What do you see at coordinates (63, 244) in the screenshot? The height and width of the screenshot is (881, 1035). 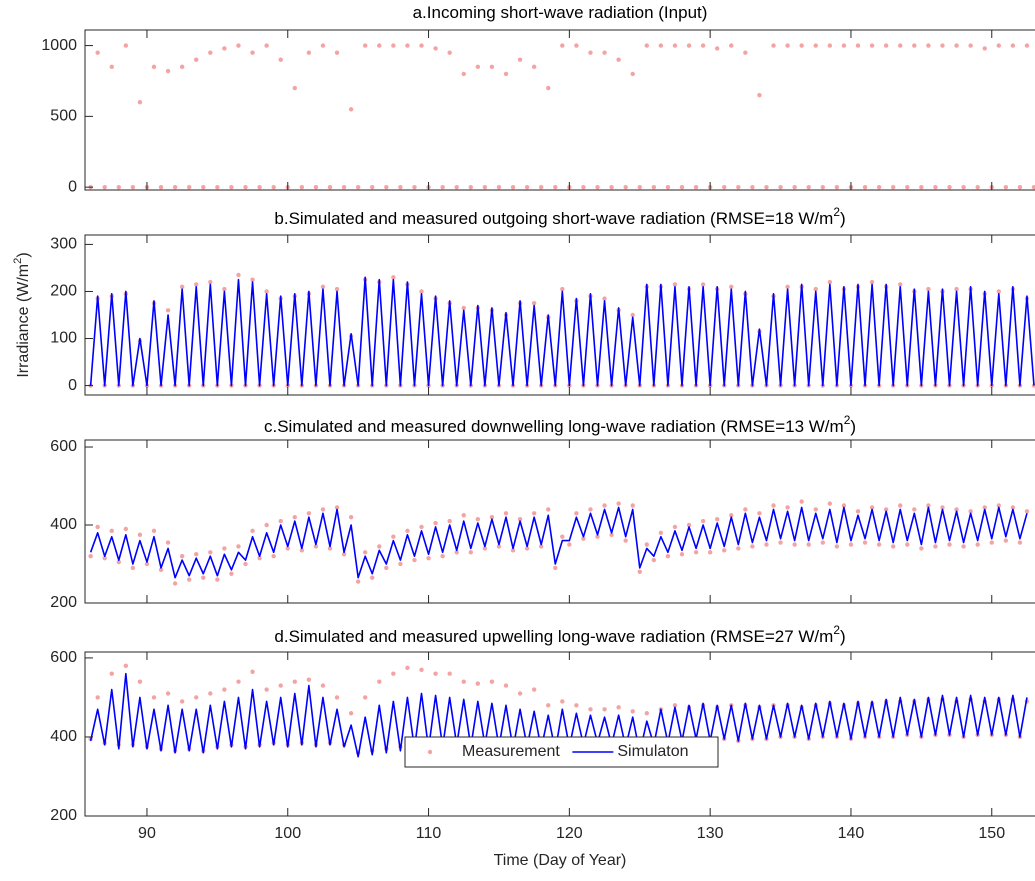 I see `y-tick-label: 300` at bounding box center [63, 244].